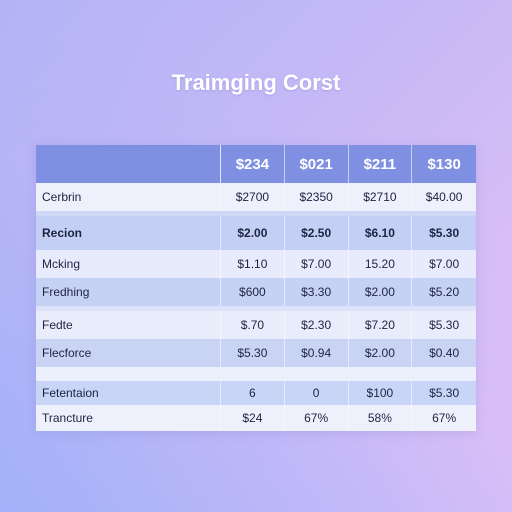 The width and height of the screenshot is (512, 512). Describe the element at coordinates (381, 393) in the screenshot. I see `row-value: $100` at that location.